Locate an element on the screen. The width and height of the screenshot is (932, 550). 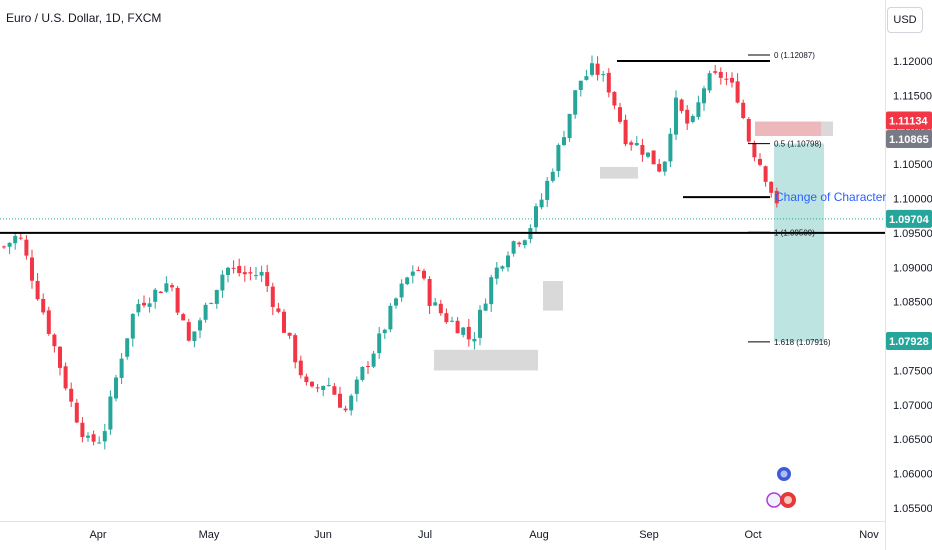
x-tick-nov: Nov is located at coordinates (869, 535).